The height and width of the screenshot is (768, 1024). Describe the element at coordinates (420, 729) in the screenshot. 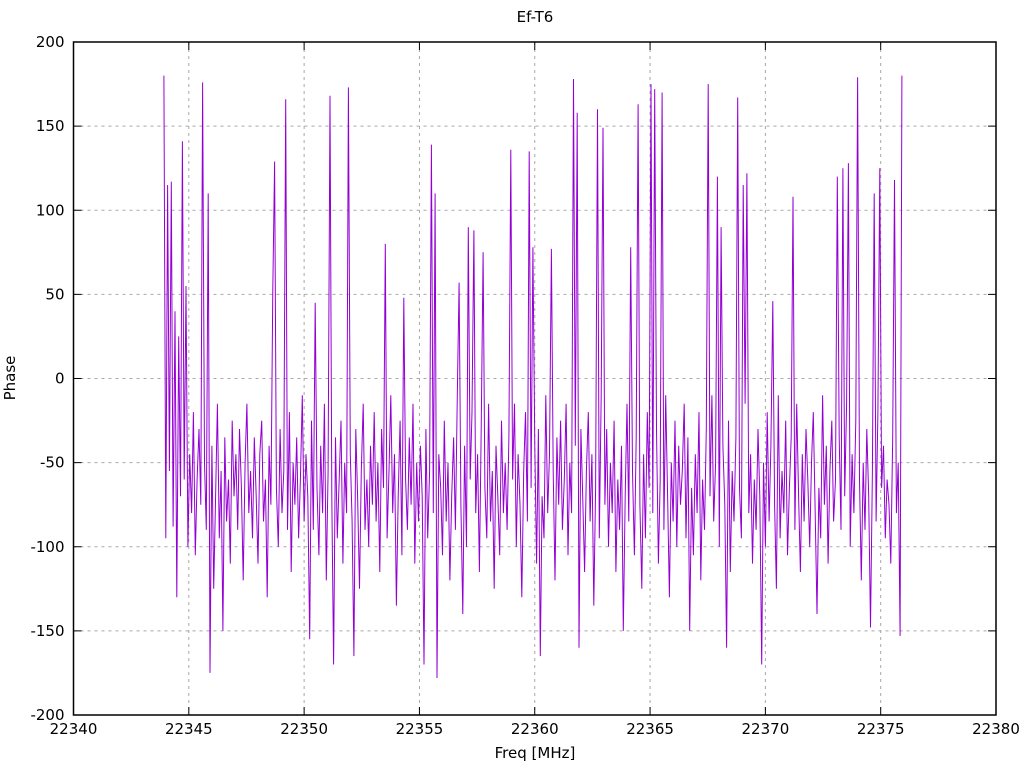

I see `x-tick-label: 22355` at that location.